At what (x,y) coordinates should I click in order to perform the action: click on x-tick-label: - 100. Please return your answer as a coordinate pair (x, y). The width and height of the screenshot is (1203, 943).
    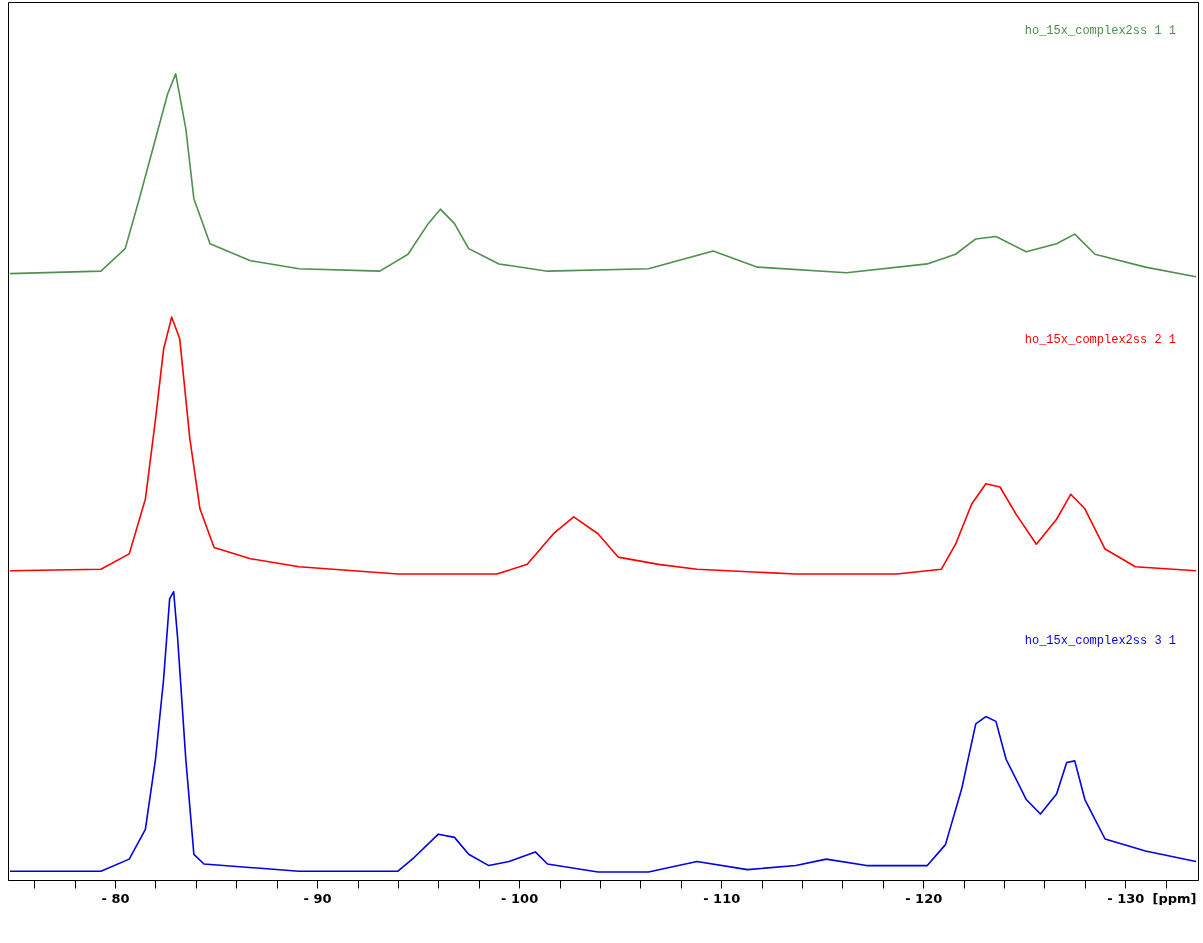
    Looking at the image, I should click on (520, 898).